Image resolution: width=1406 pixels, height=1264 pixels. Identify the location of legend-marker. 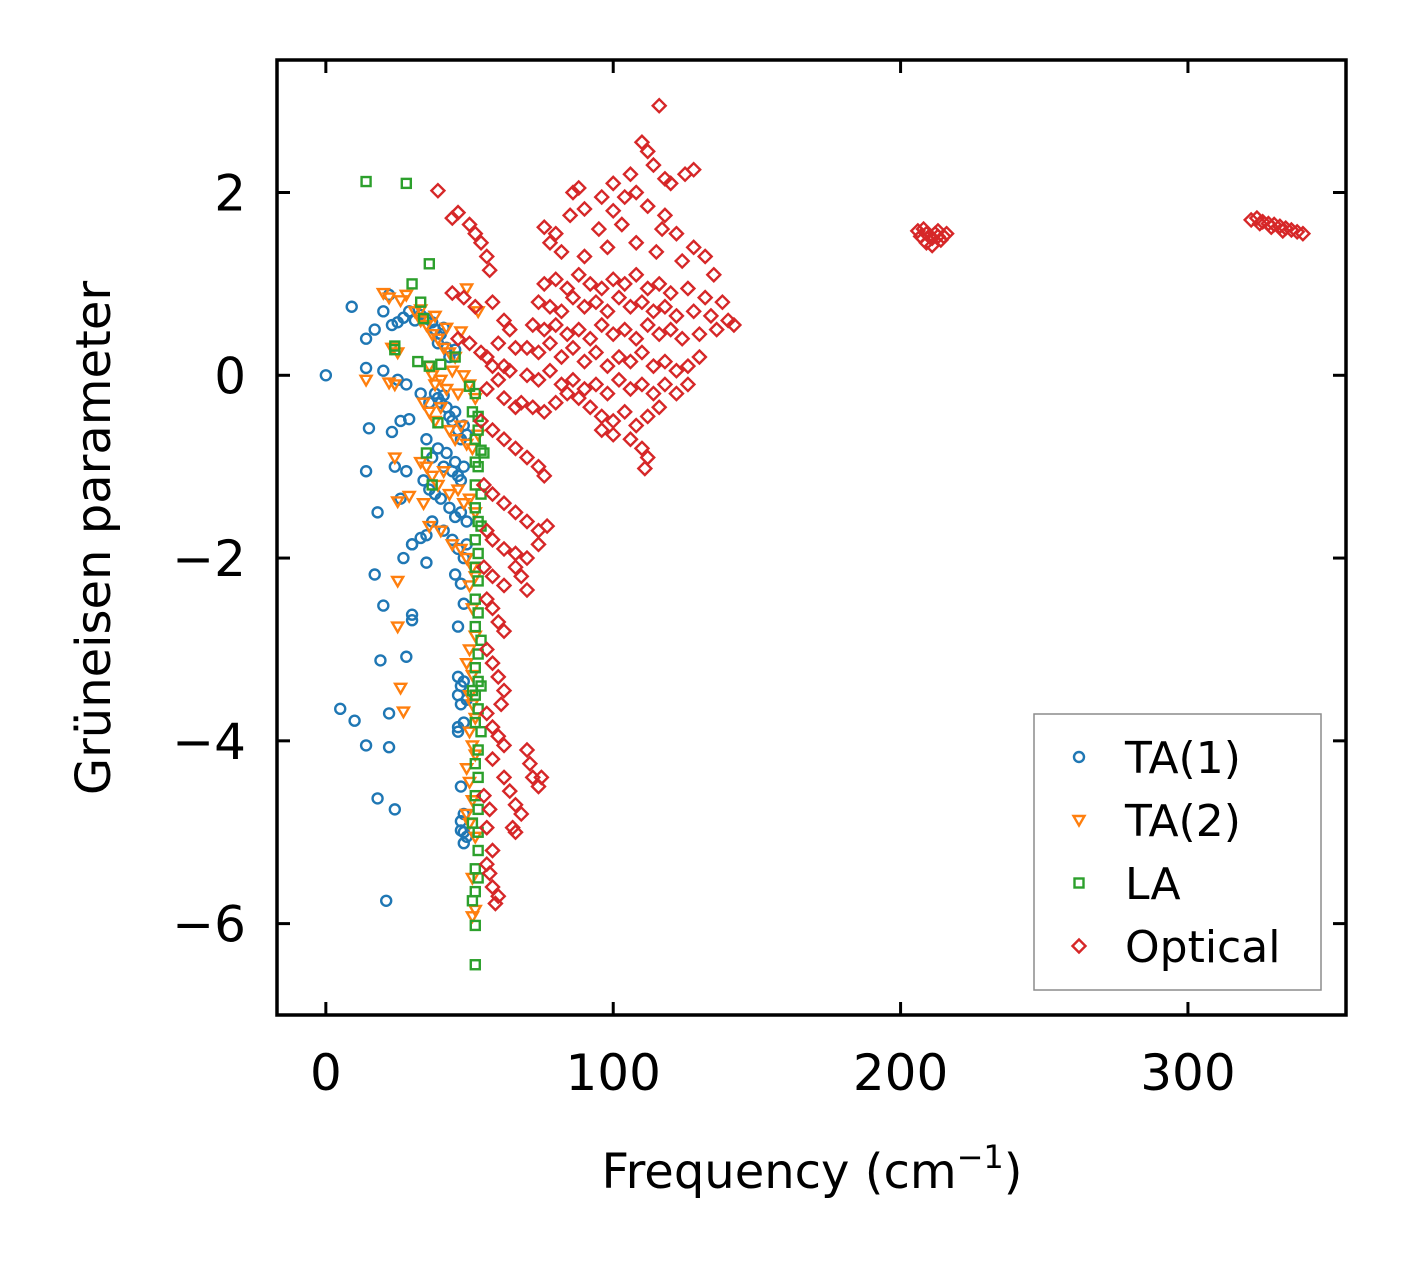
(1079, 946).